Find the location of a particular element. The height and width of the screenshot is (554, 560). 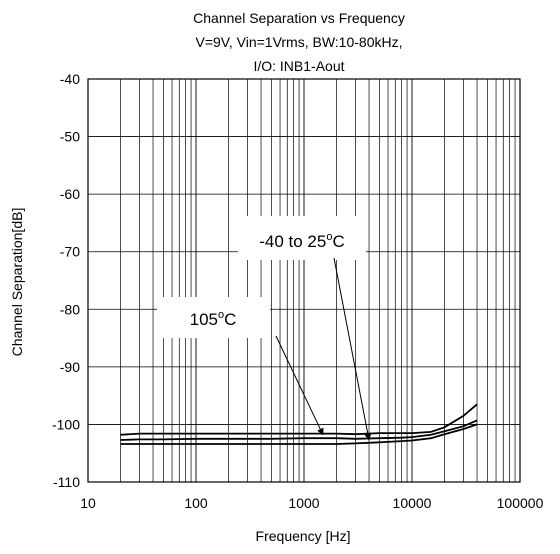

y-tick-label: -60 is located at coordinates (70, 194).